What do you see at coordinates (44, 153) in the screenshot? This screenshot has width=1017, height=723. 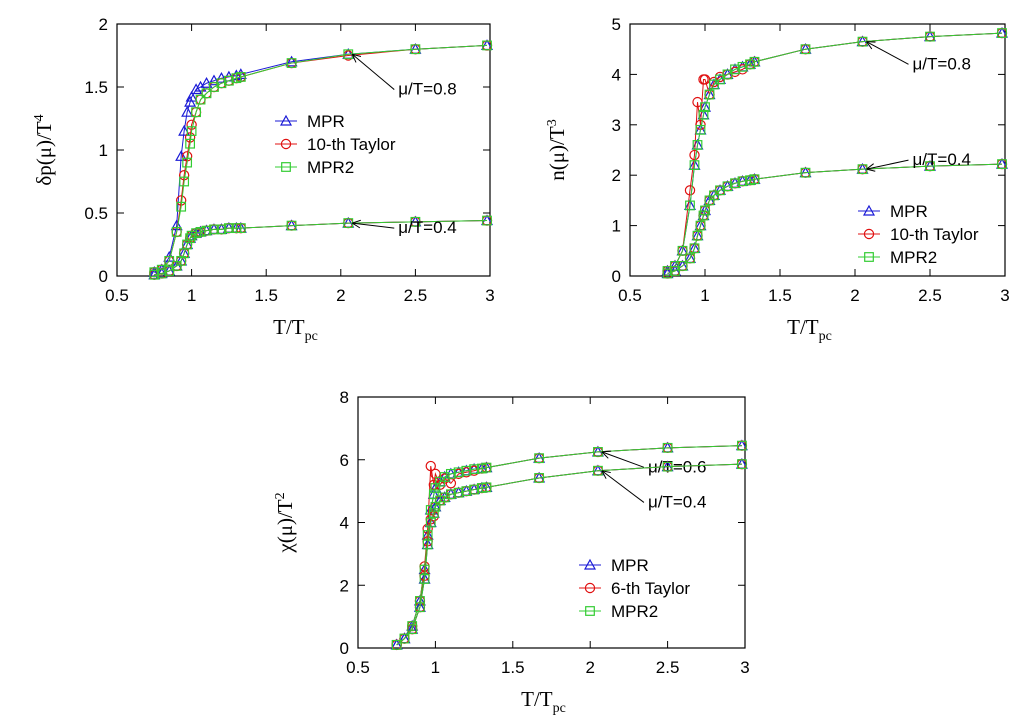 I see `y-axis-label-main: δp(μ)/T` at bounding box center [44, 153].